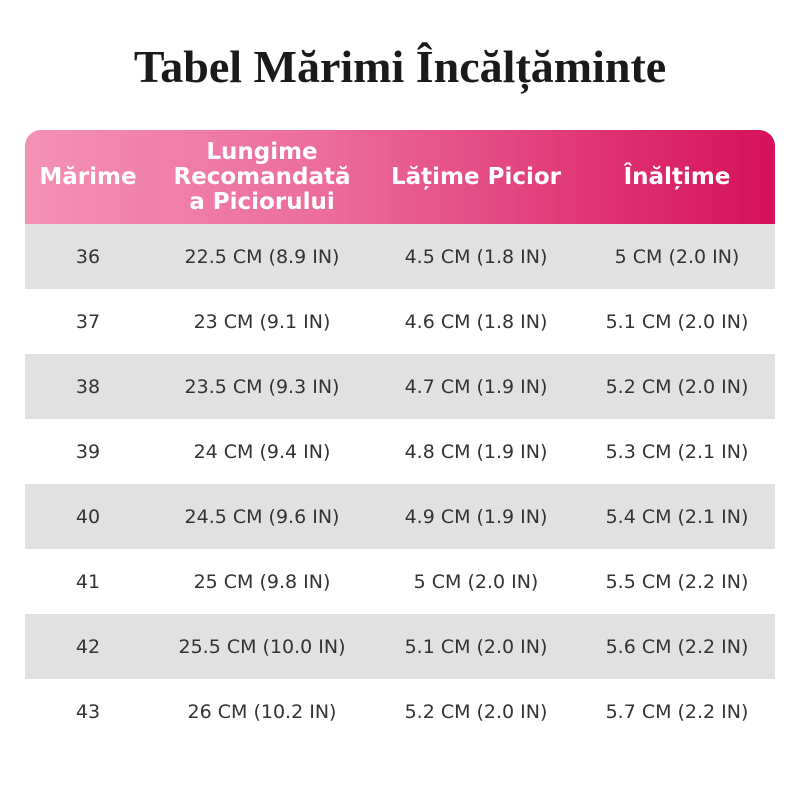 Image resolution: width=800 pixels, height=800 pixels. What do you see at coordinates (677, 451) in the screenshot?
I see `table-cell: 5.3 CM (2.1 IN)` at bounding box center [677, 451].